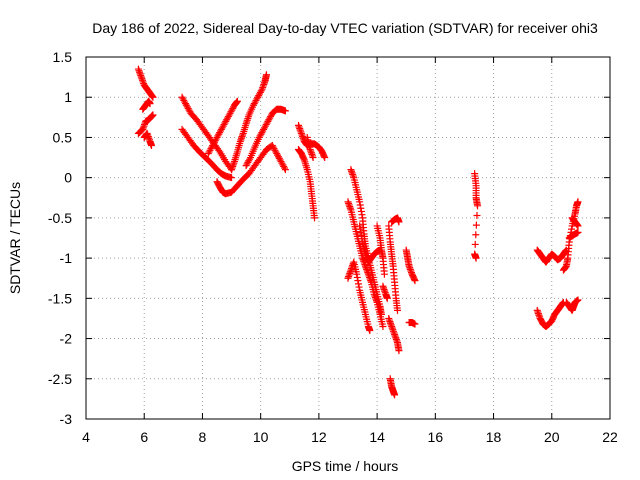 The width and height of the screenshot is (640, 480). Describe the element at coordinates (261, 437) in the screenshot. I see `x-tick-label: 10` at that location.